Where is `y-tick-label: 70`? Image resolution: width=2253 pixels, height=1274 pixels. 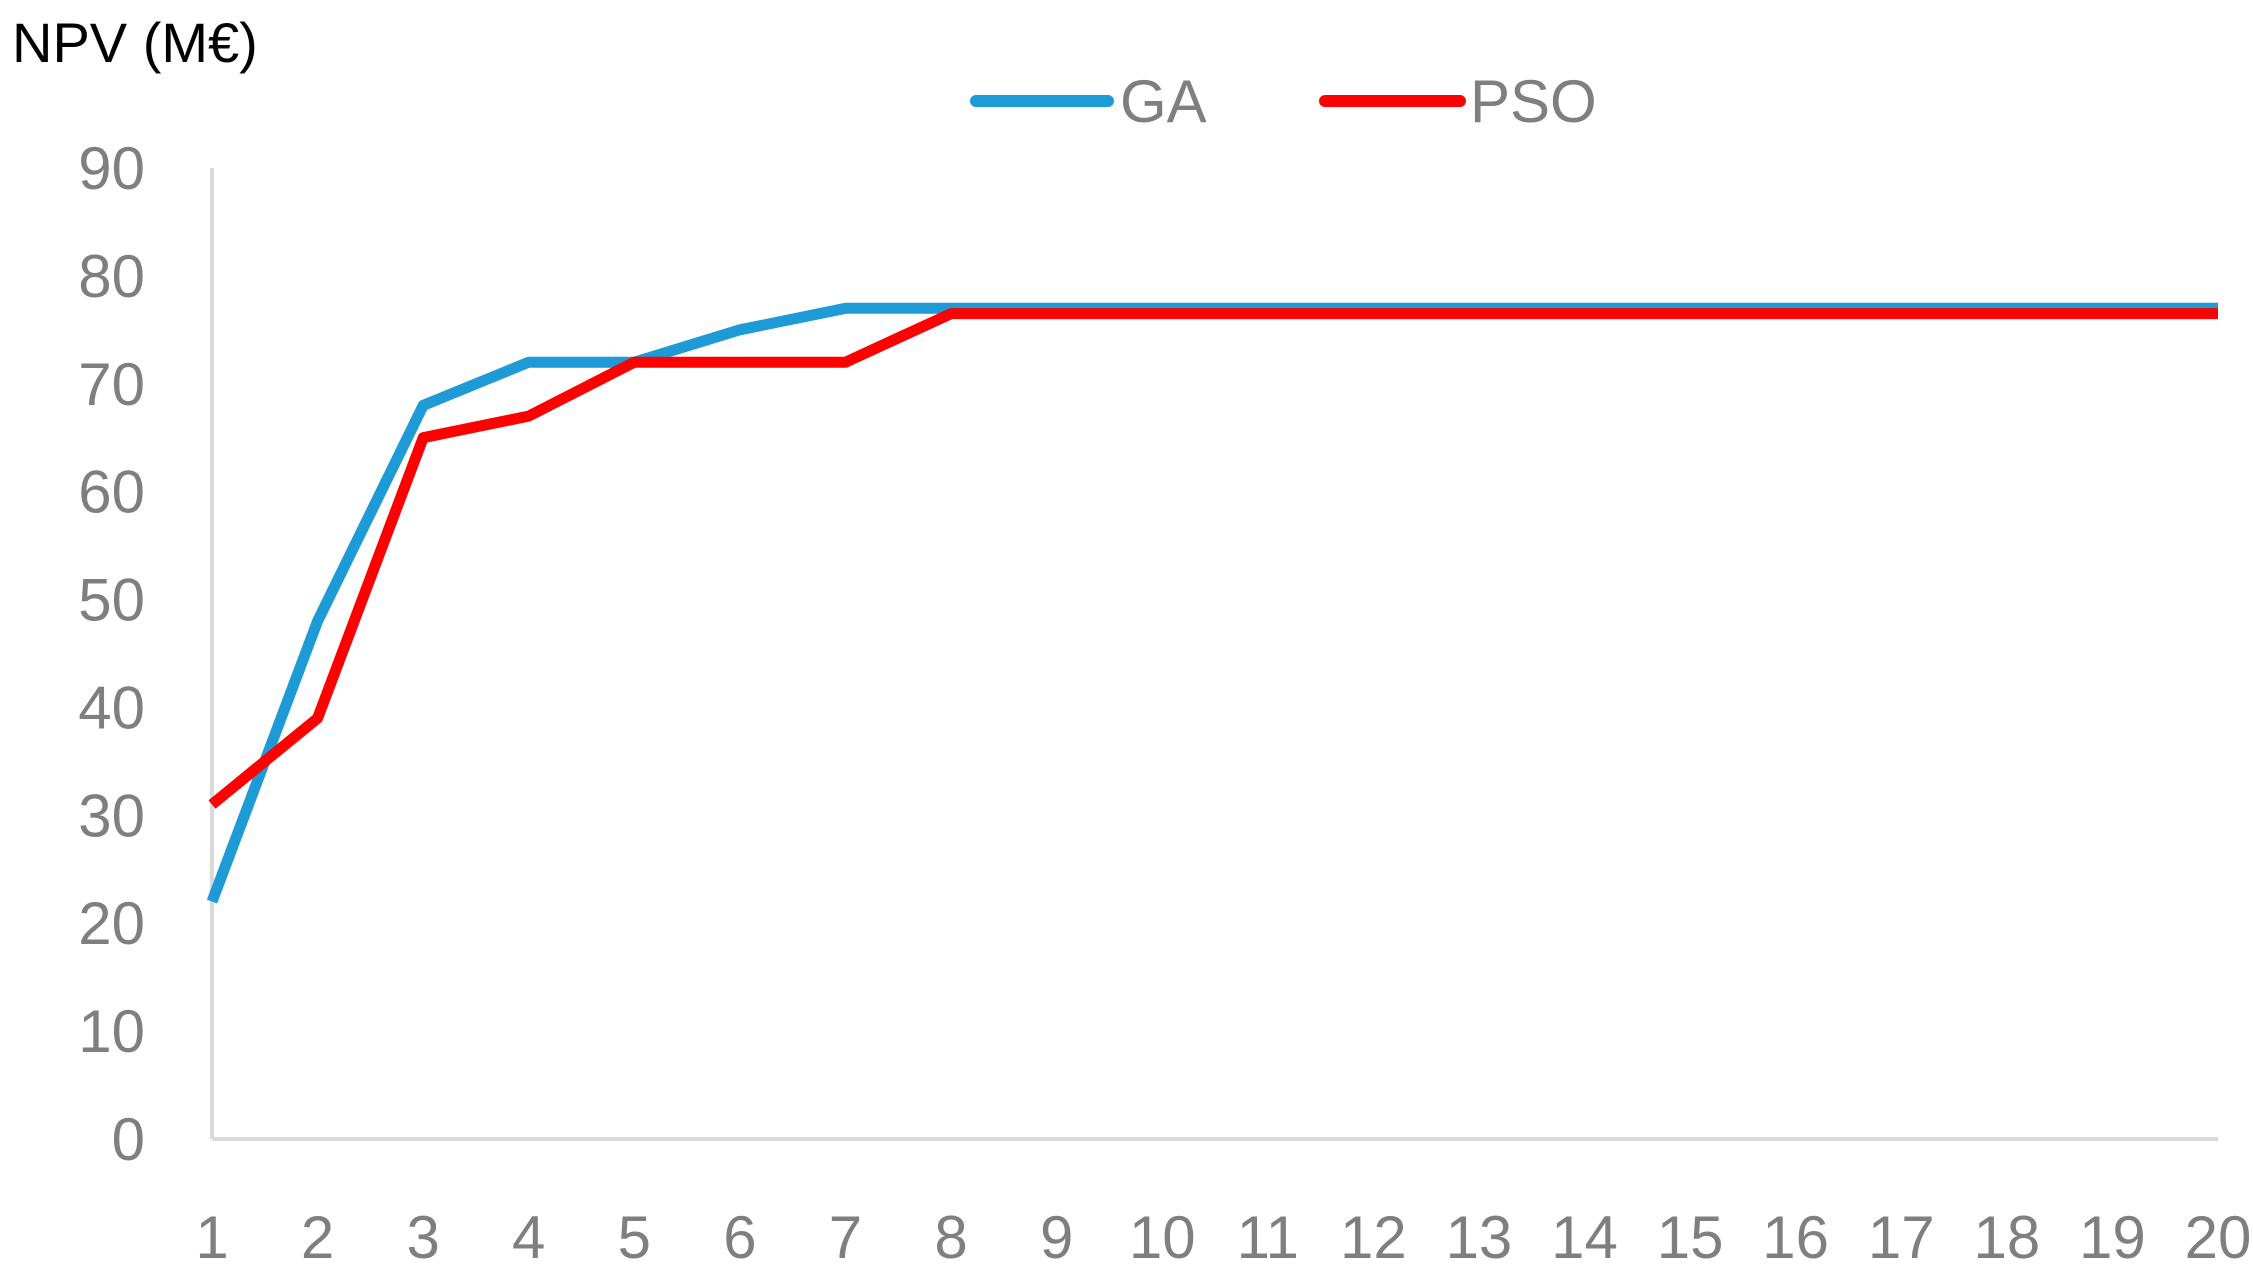
y-tick-label: 70 is located at coordinates (111, 384).